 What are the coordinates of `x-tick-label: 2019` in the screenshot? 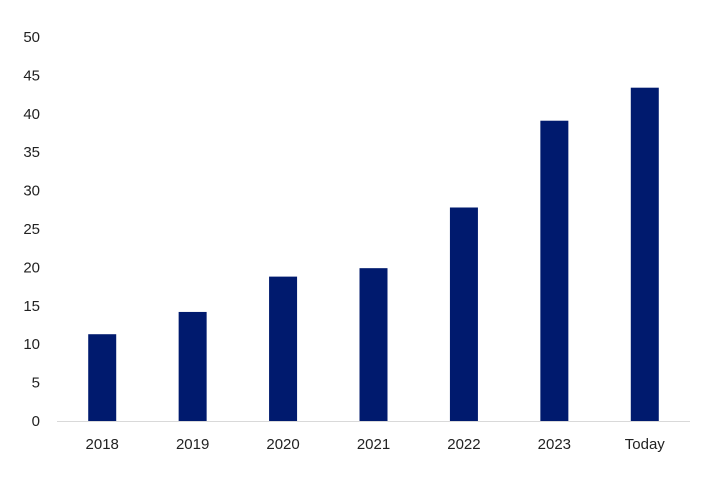 It's located at (192, 444).